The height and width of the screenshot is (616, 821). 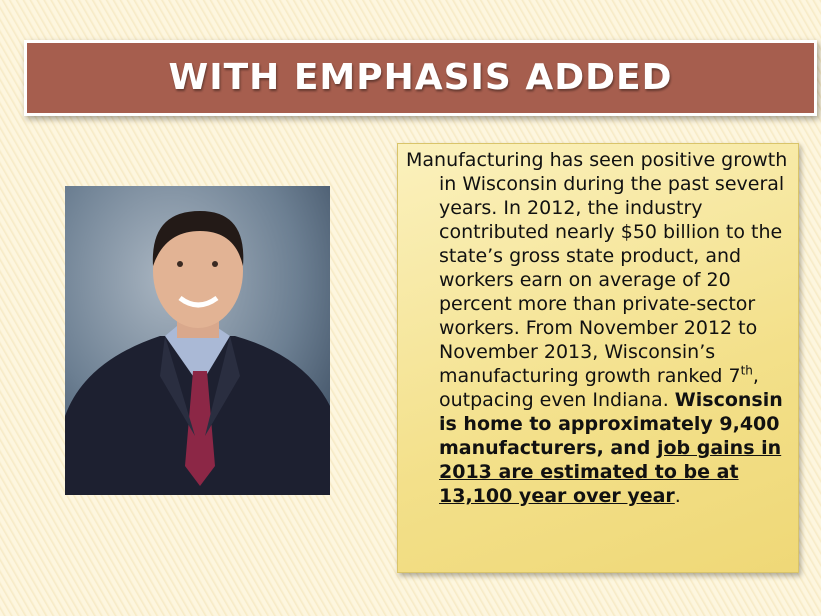 I want to click on title-banner: WITH EMPHASIS ADDED, so click(x=420, y=78).